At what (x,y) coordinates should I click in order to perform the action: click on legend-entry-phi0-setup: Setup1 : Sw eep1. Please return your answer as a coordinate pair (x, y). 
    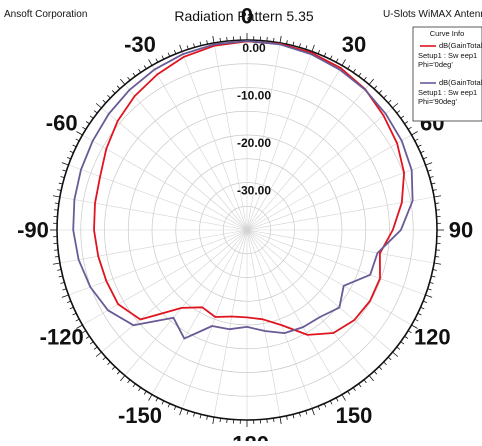
    Looking at the image, I should click on (447, 55).